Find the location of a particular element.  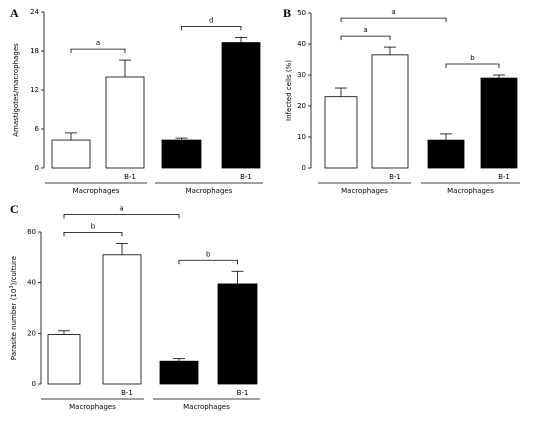

y-tick-label: 60 is located at coordinates (31, 232).